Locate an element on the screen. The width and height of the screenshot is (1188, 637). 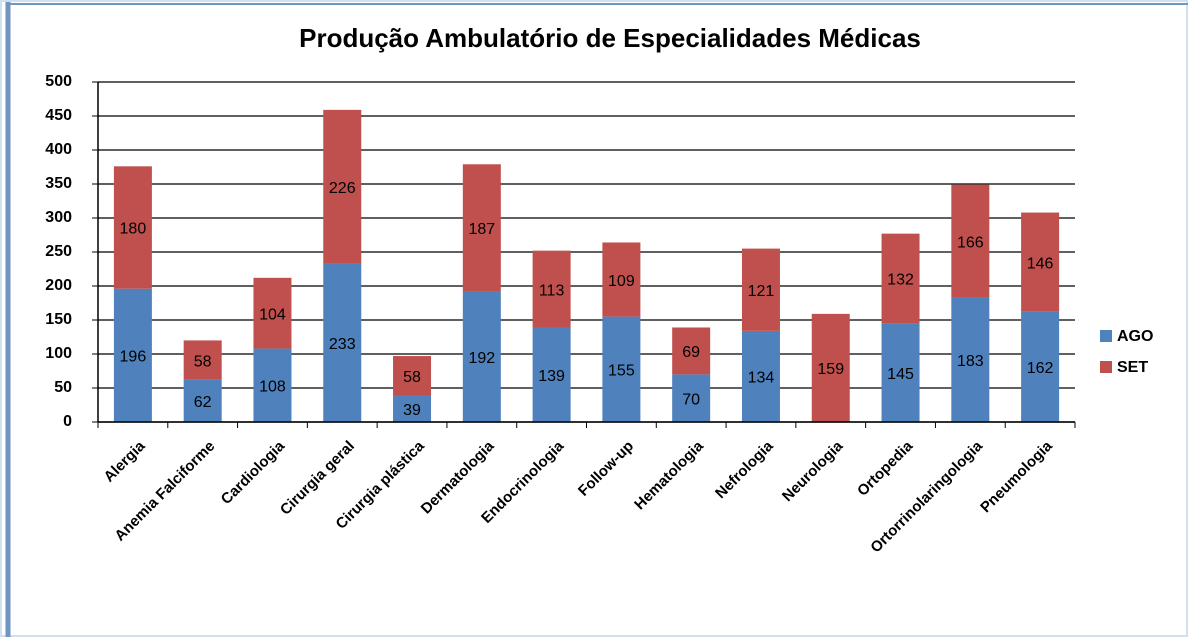
value-label: 233 is located at coordinates (342, 344).